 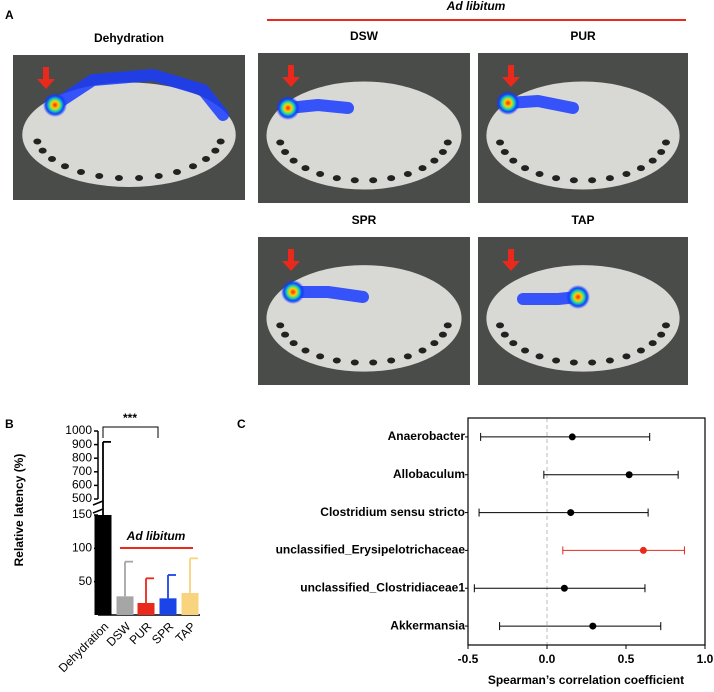 I want to click on image-title: TAP, so click(x=582, y=220).